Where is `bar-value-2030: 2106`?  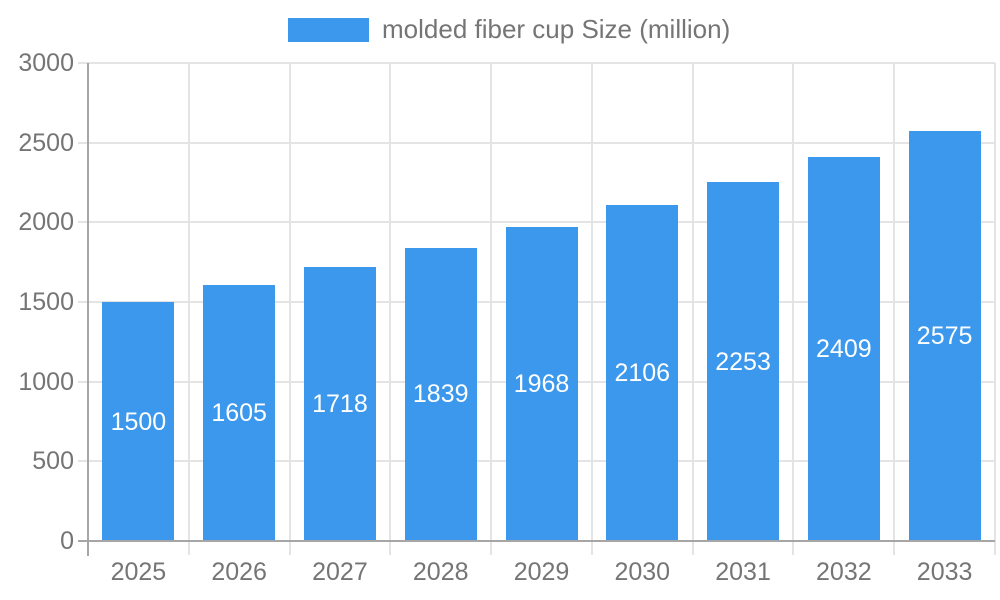 bar-value-2030: 2106 is located at coordinates (642, 373).